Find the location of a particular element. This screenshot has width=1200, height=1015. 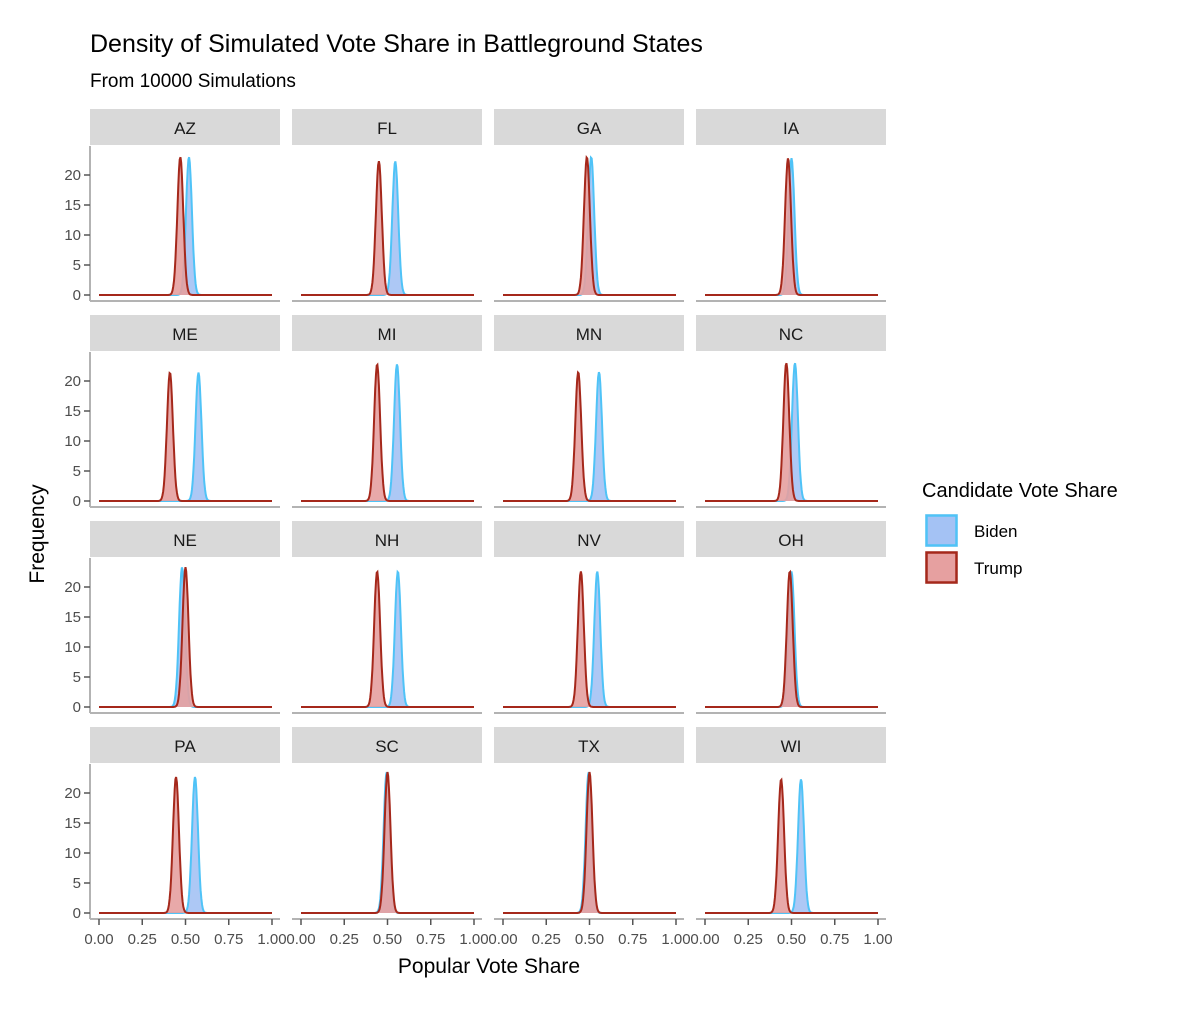

legend-key-biden is located at coordinates (941, 530).